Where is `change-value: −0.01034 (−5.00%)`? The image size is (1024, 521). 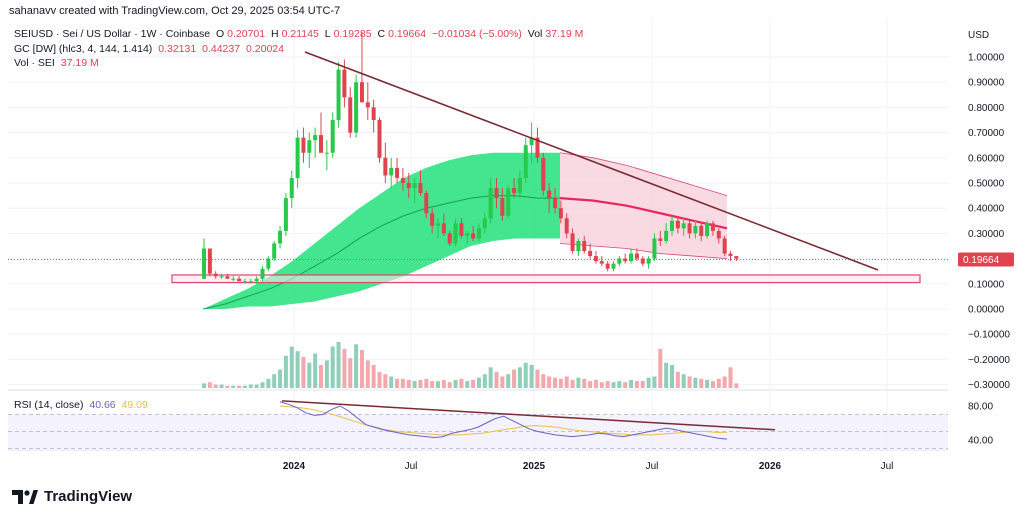
change-value: −0.01034 (−5.00%) is located at coordinates (476, 34).